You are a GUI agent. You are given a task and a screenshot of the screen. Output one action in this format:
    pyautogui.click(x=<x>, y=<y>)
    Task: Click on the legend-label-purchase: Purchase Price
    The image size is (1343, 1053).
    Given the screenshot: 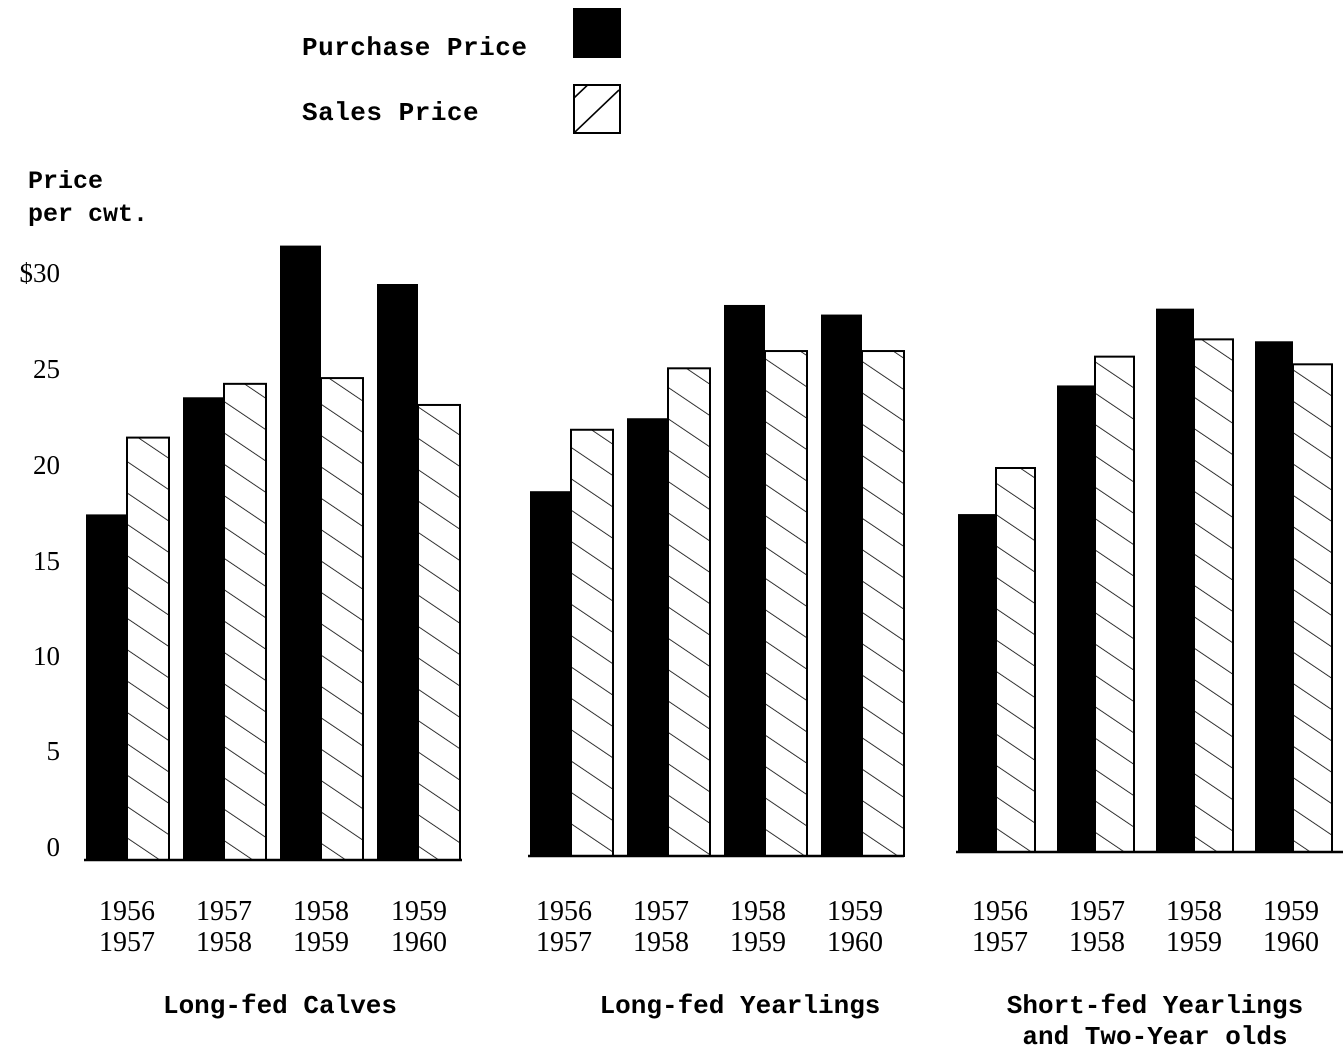 What is the action you would take?
    pyautogui.click(x=415, y=48)
    